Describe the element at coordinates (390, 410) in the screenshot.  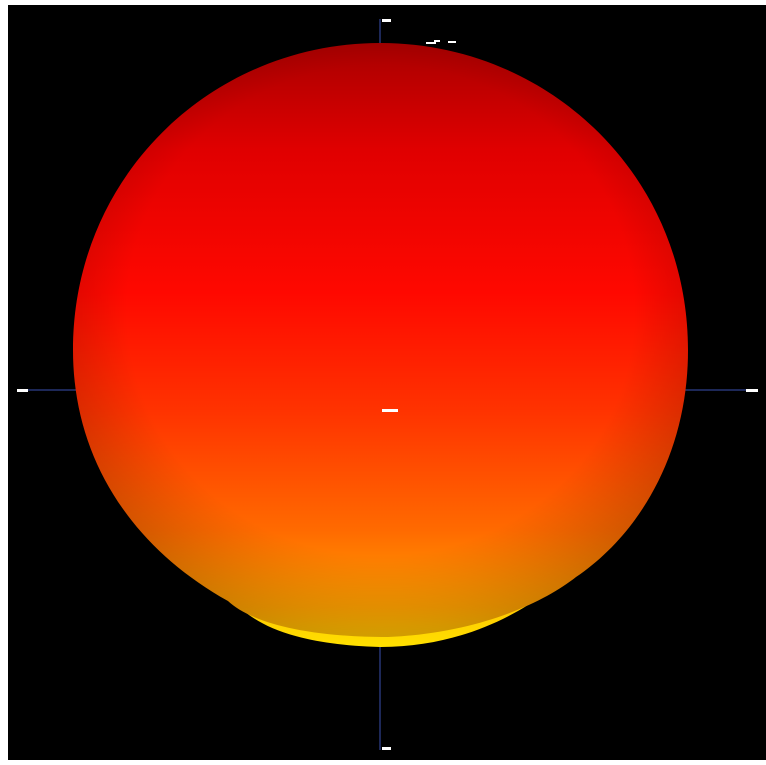
I see `origin-marker-icon` at that location.